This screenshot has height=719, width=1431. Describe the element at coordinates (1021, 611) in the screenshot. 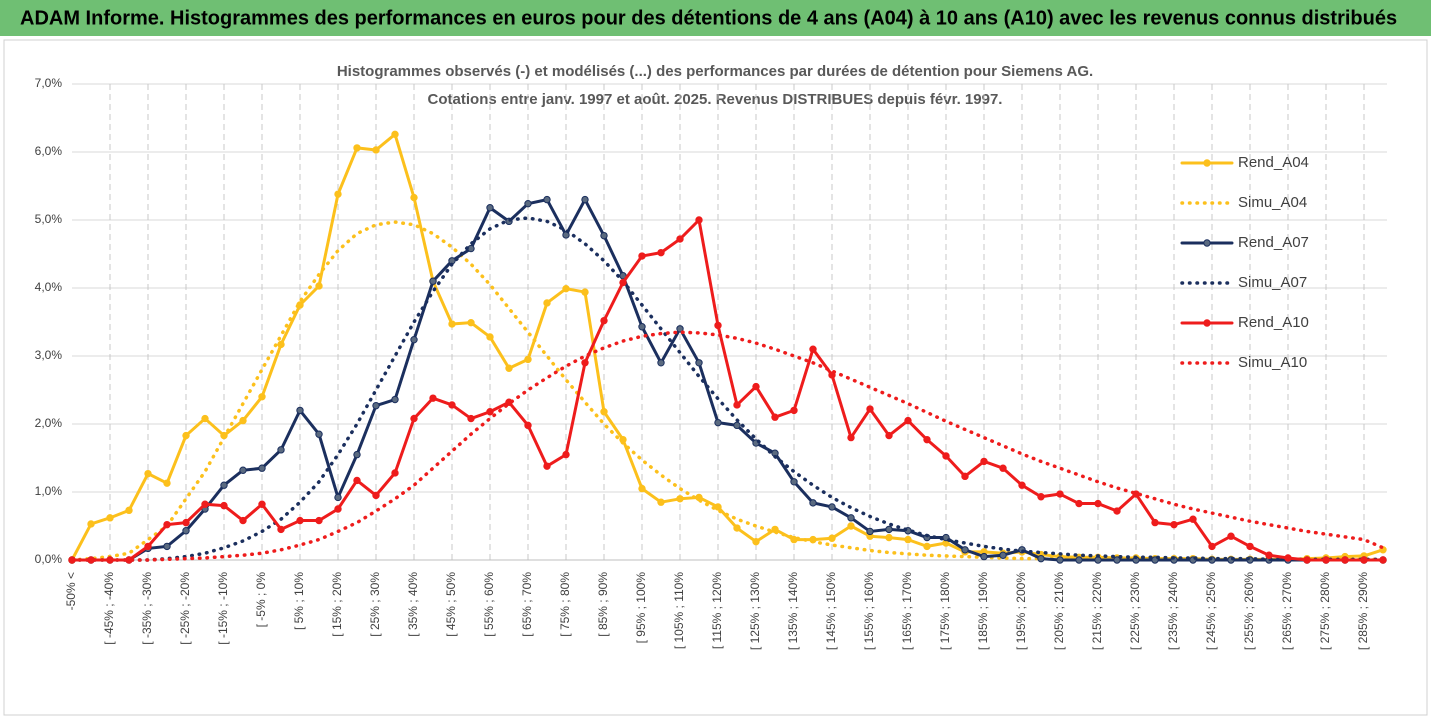

I see `x-tick-label: [ 195% ; 200%` at that location.